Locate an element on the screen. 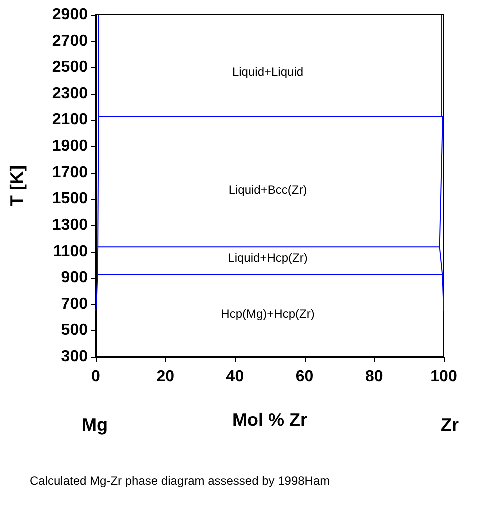 This screenshot has height=529, width=480. y-tick-label: 1500 is located at coordinates (70, 199).